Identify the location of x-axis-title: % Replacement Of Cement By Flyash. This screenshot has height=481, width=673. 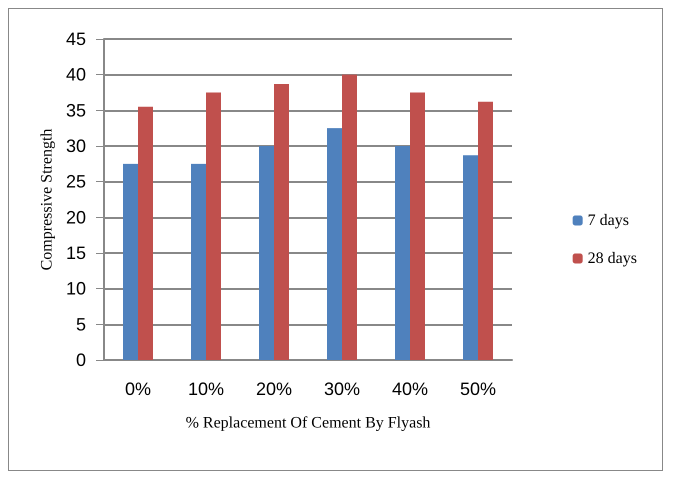
(308, 423).